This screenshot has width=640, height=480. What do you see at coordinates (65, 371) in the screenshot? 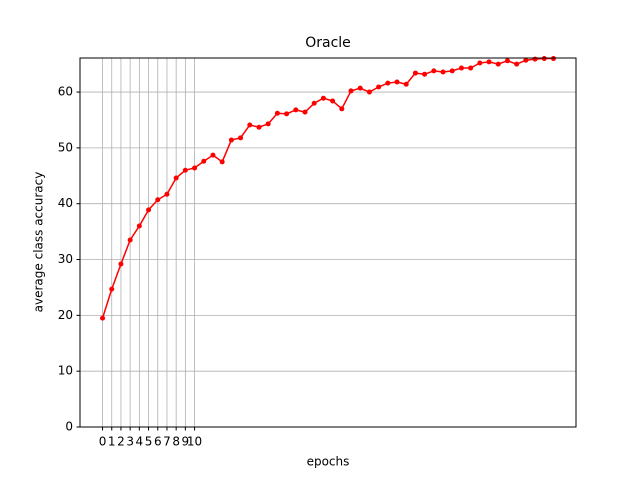
I see `y-tick-label: 10` at bounding box center [65, 371].